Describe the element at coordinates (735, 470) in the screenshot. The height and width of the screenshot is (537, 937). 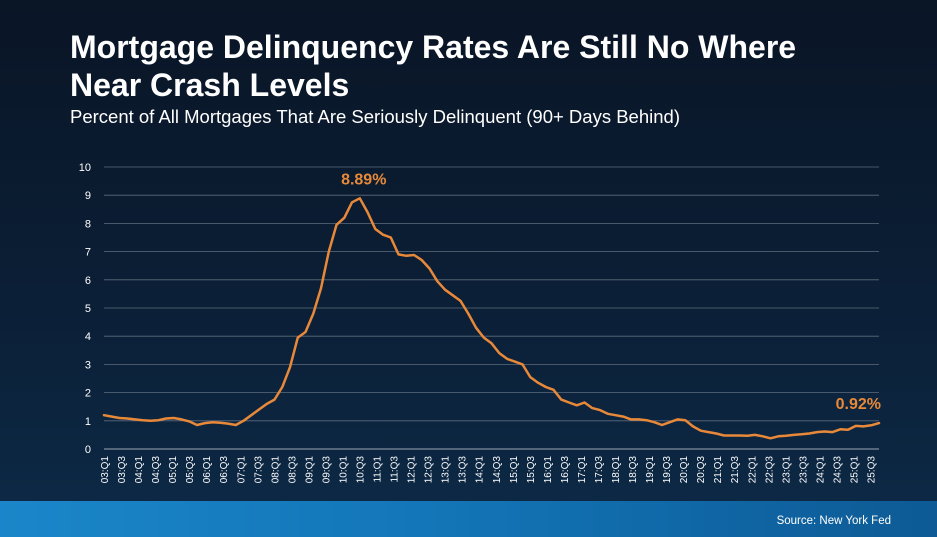
I see `x-tick-label: 21:Q3` at that location.